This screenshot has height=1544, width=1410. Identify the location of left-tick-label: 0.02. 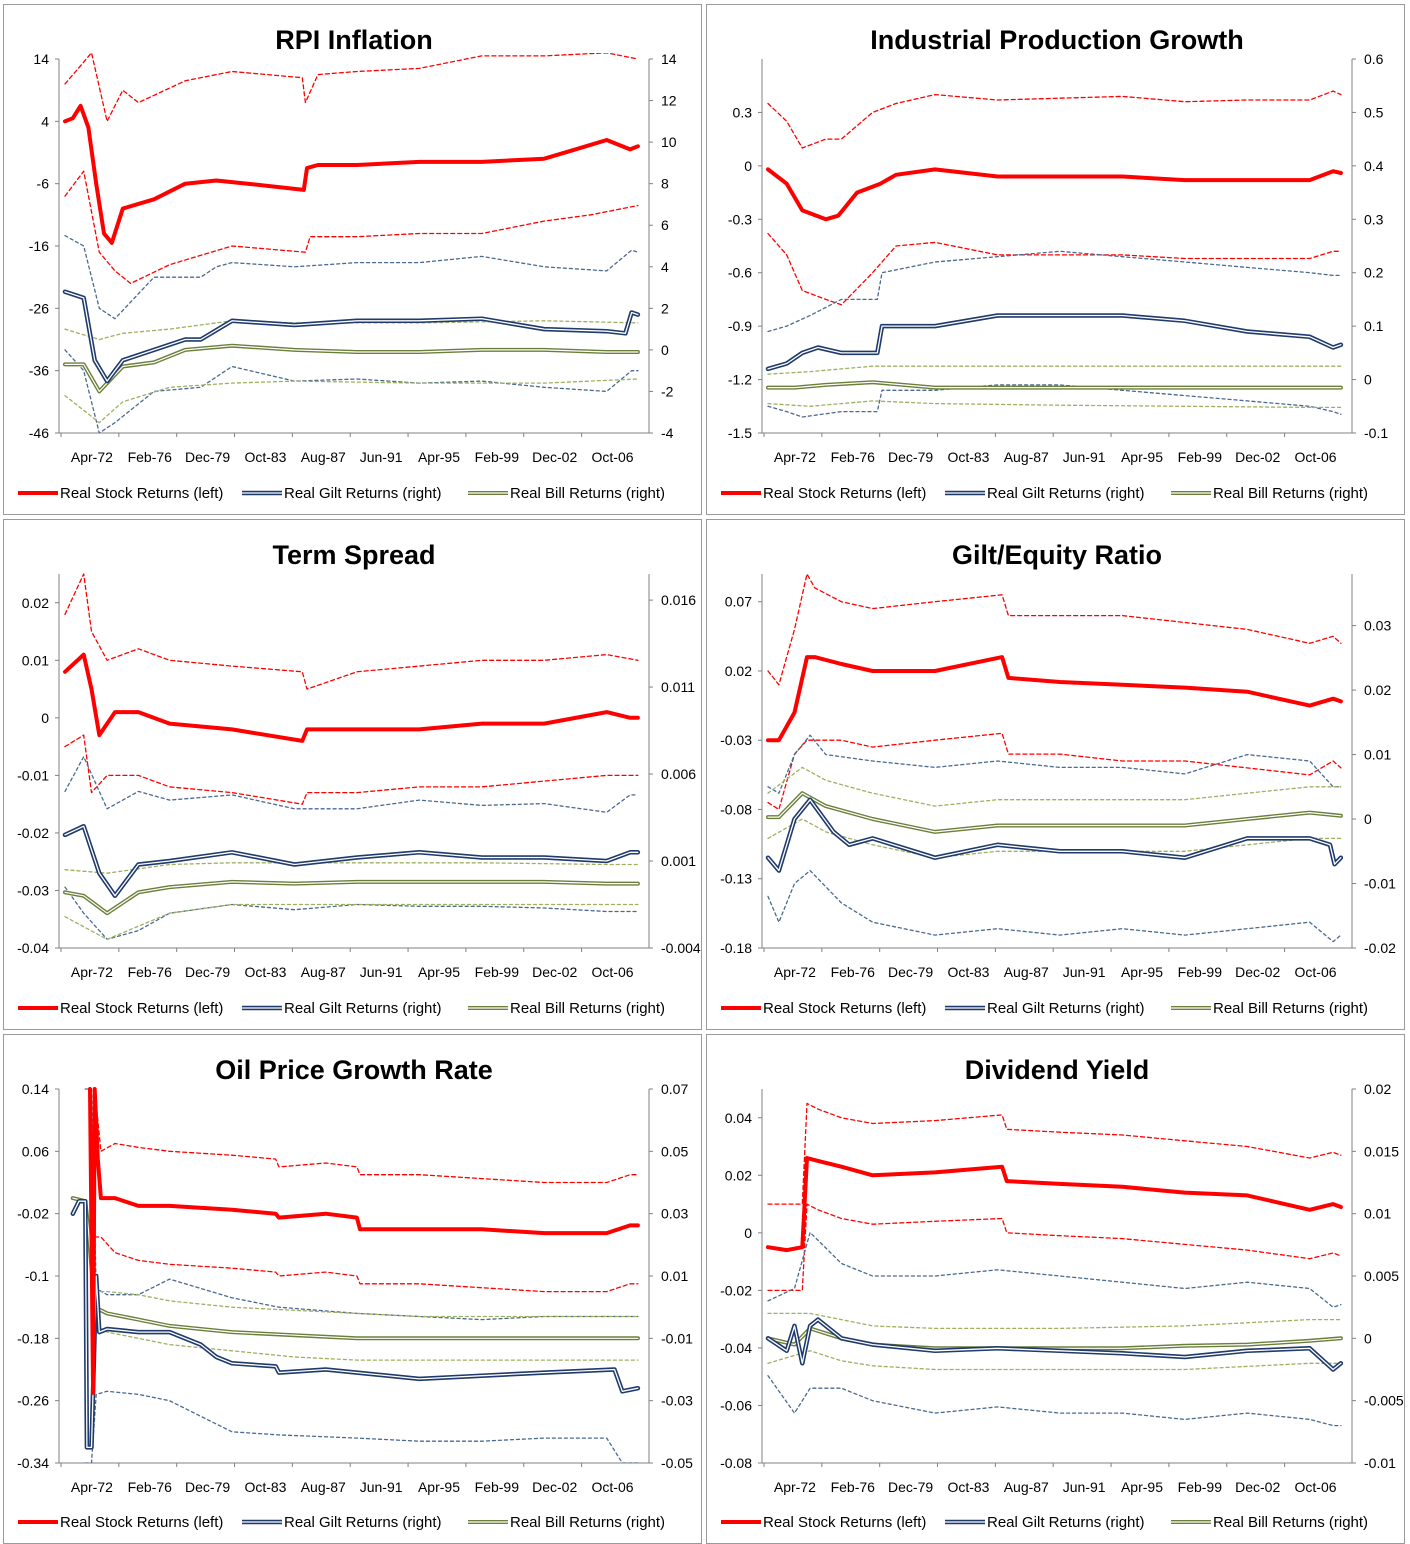
(738, 1175).